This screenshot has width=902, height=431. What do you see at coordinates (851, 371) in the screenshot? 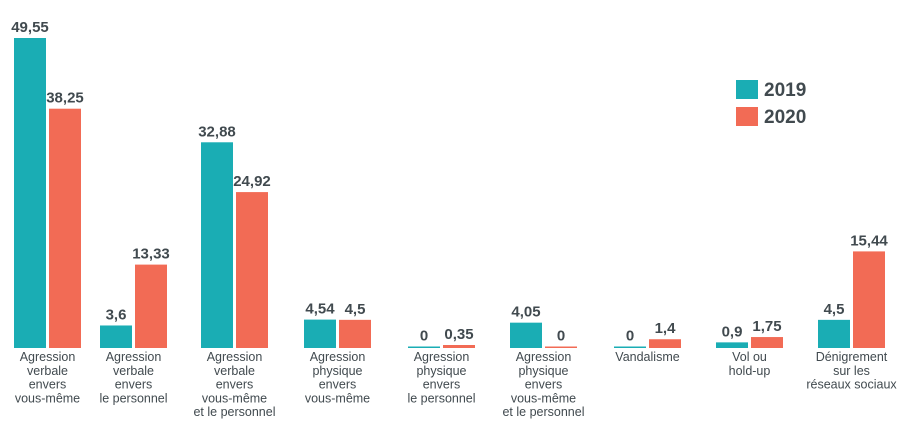
I see `category-label-8-1: sur les` at bounding box center [851, 371].